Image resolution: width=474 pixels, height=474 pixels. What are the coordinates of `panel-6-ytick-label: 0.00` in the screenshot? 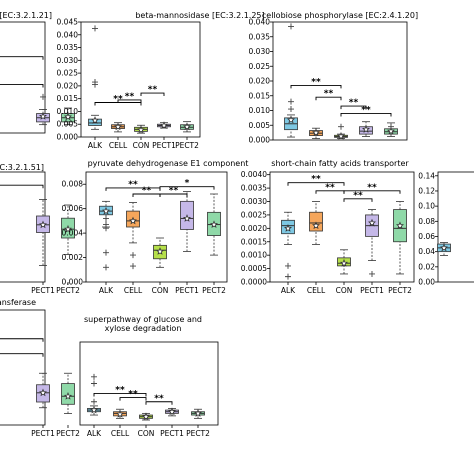 It's located at (426, 282).